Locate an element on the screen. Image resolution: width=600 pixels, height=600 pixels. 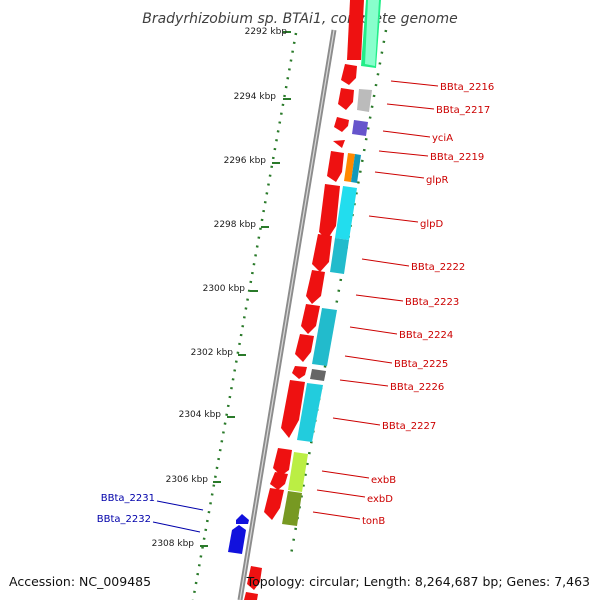
feature-color-track is located at coordinates (331, 263).